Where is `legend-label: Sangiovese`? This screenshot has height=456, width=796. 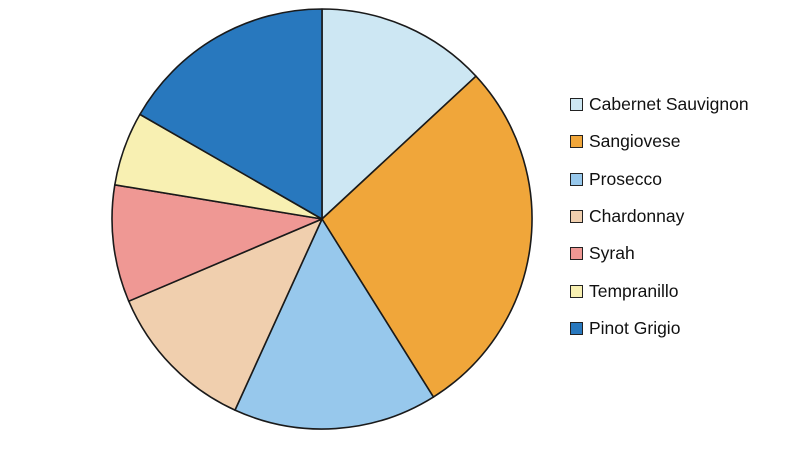
legend-label: Sangiovese is located at coordinates (635, 141).